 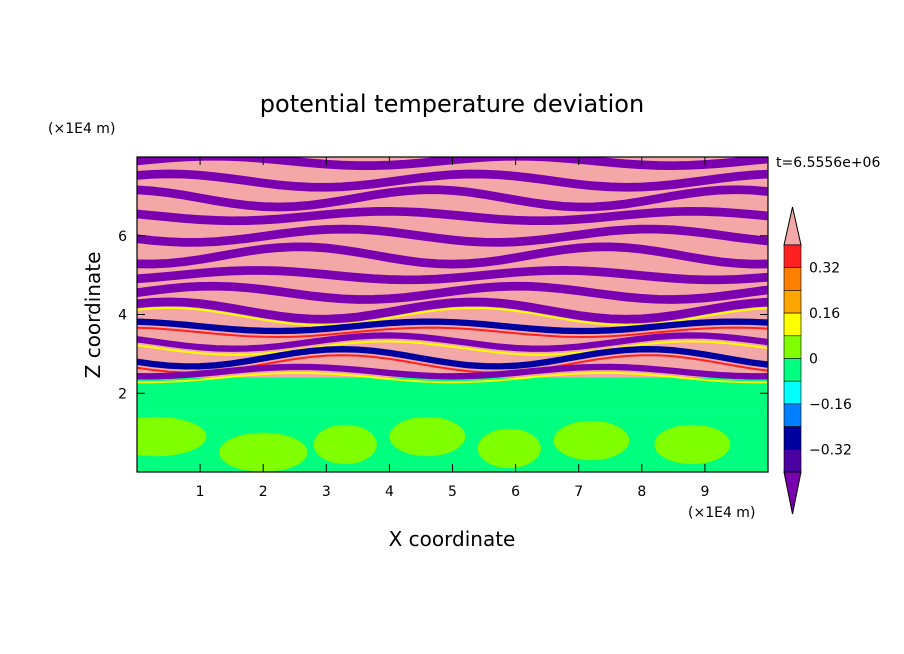 I want to click on field-band, so click(x=452, y=395).